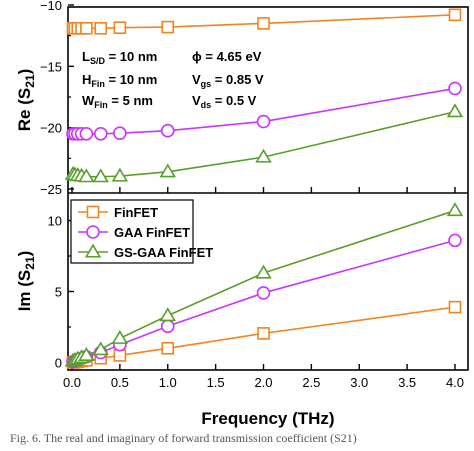  Describe the element at coordinates (58, 292) in the screenshot. I see `y-tick-label-bottom: 5` at that location.